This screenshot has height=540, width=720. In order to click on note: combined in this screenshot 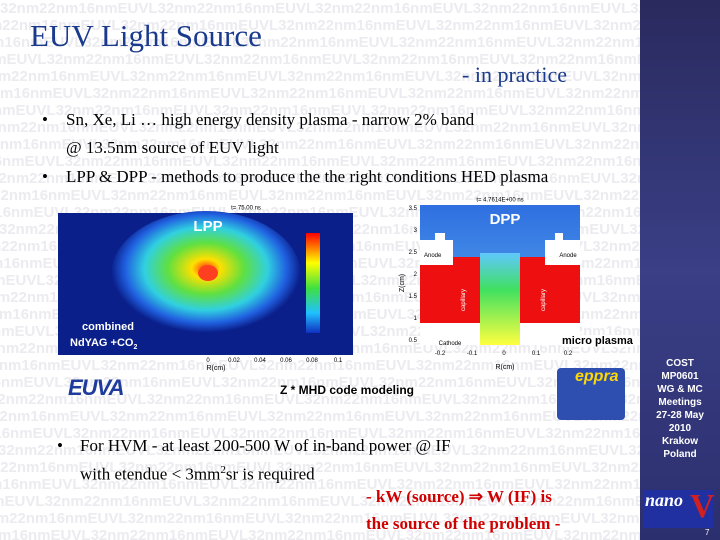, I will do `click(108, 327)`.